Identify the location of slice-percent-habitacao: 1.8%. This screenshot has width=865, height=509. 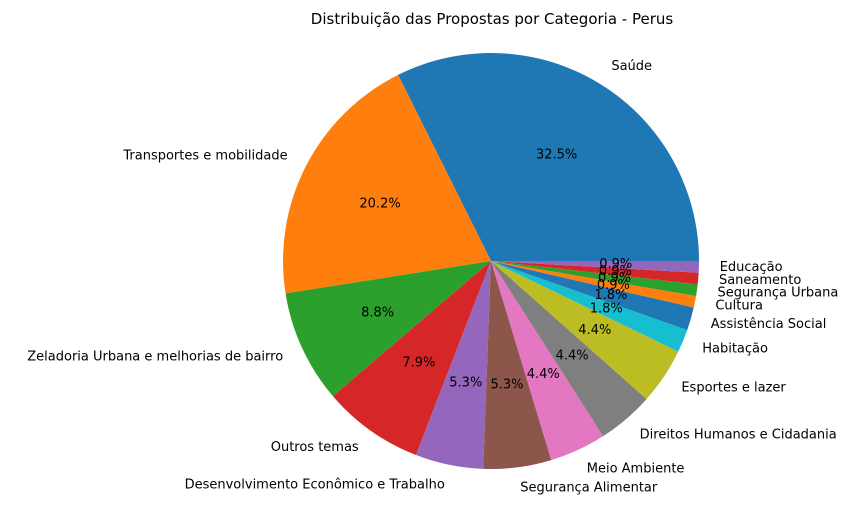
(606, 308).